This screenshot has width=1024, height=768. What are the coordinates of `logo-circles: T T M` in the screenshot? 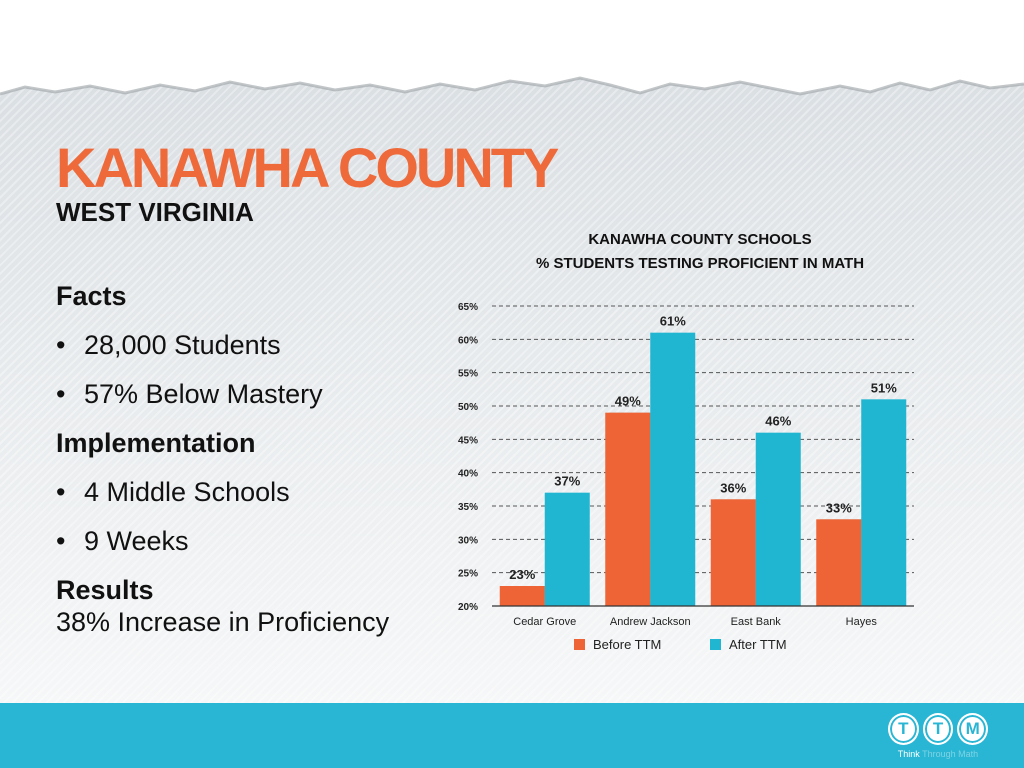 It's located at (938, 729).